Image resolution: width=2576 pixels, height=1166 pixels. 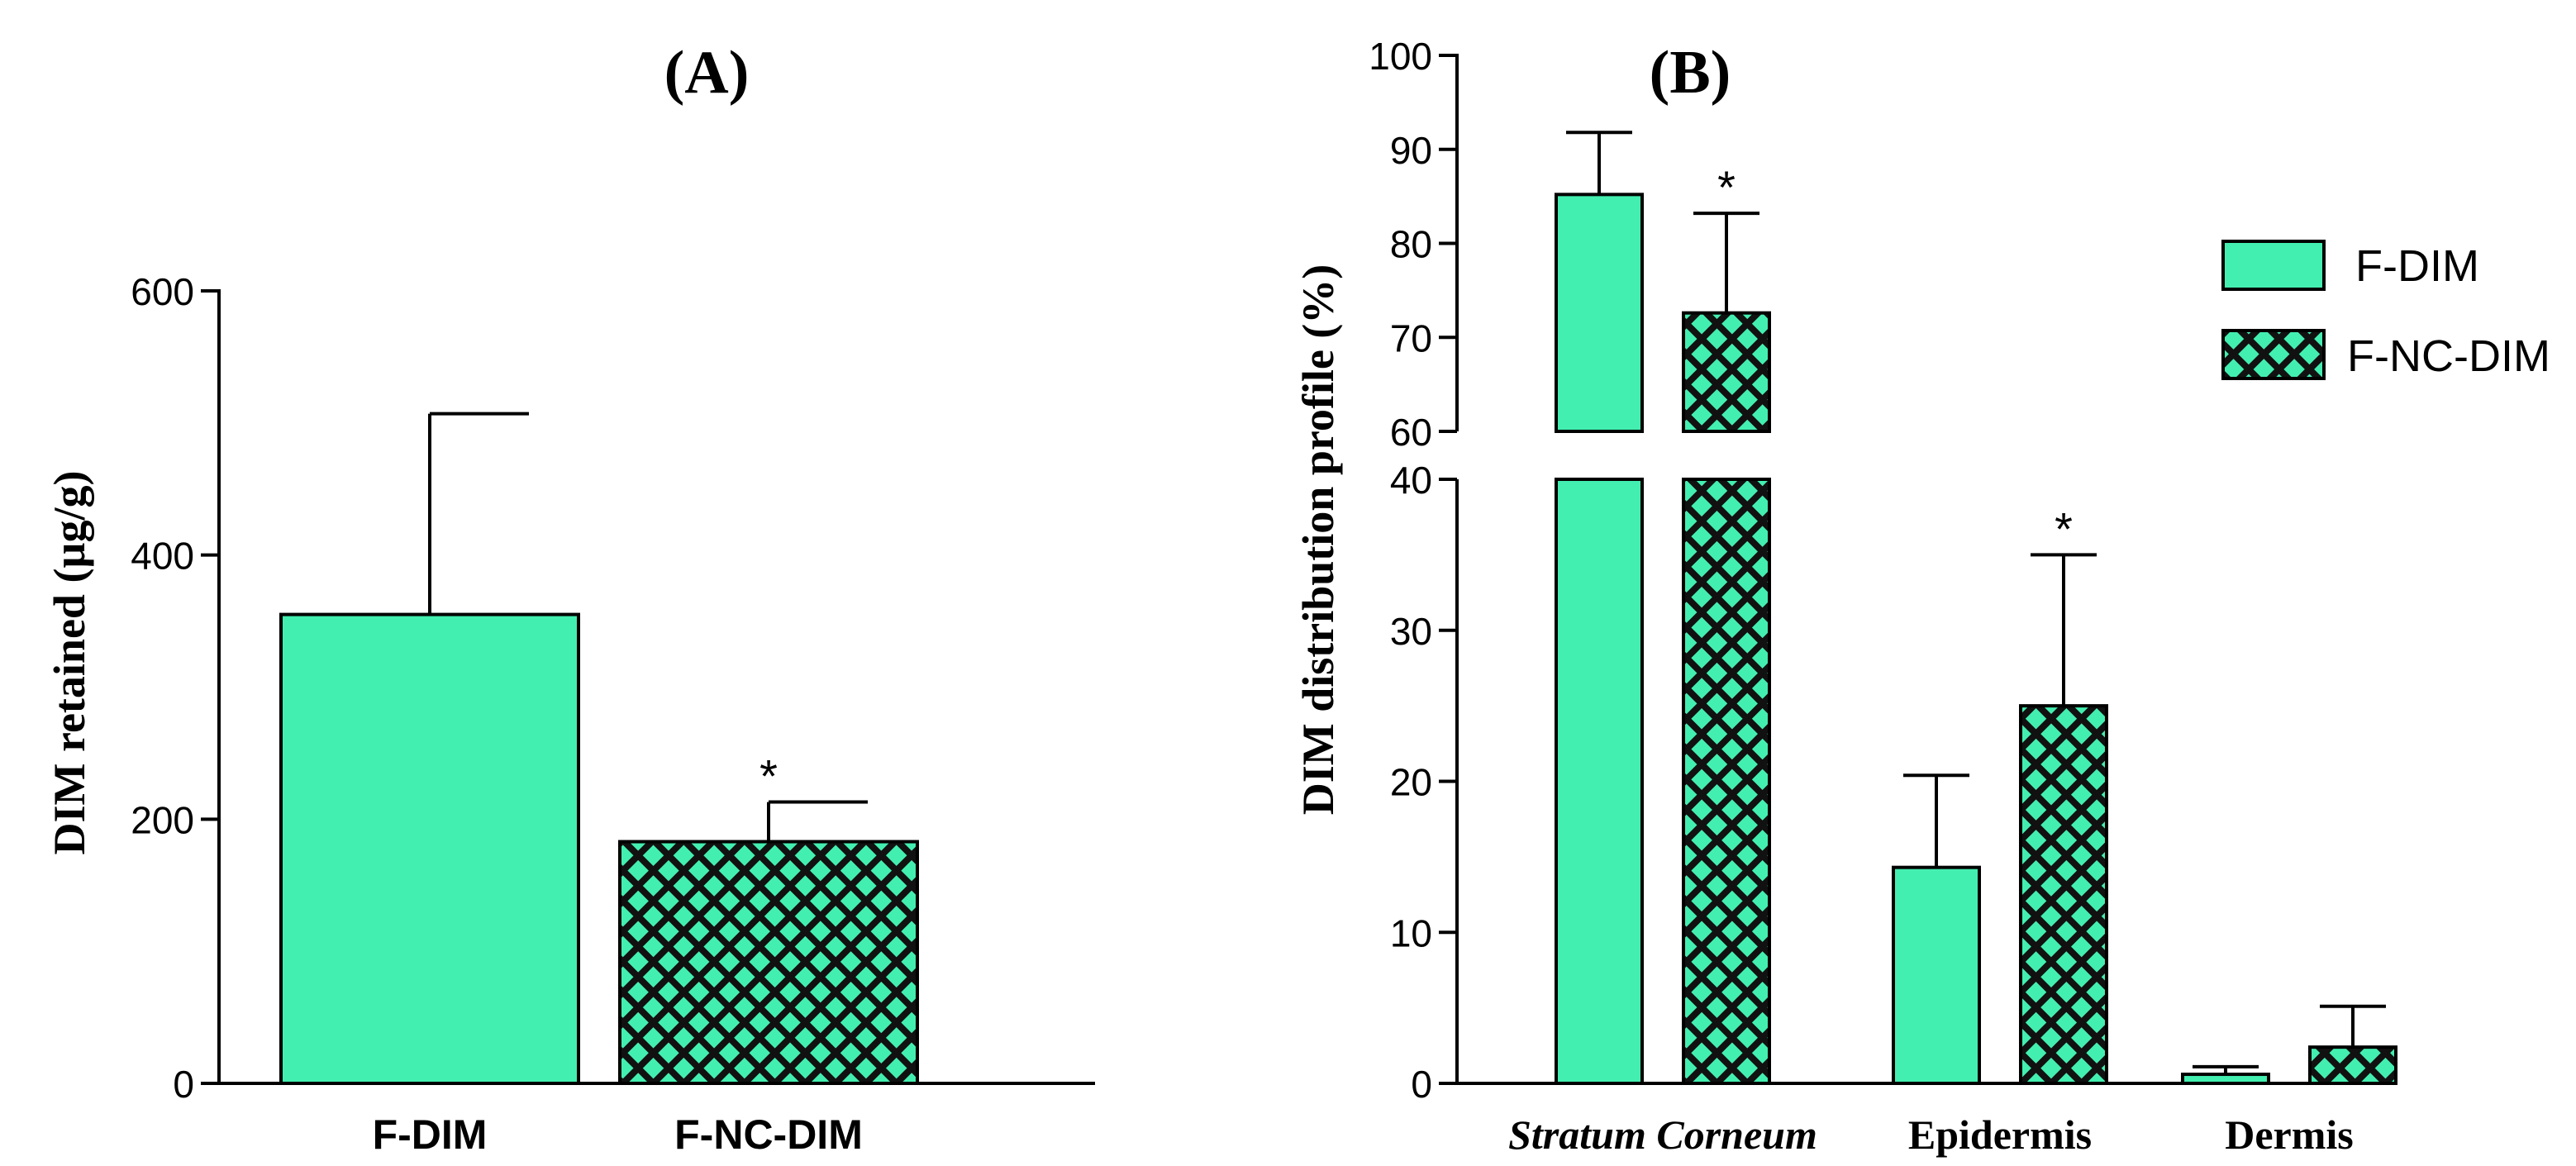 I want to click on x-tick-label-f-nc-dim: F-NC-DIM, so click(x=769, y=1134).